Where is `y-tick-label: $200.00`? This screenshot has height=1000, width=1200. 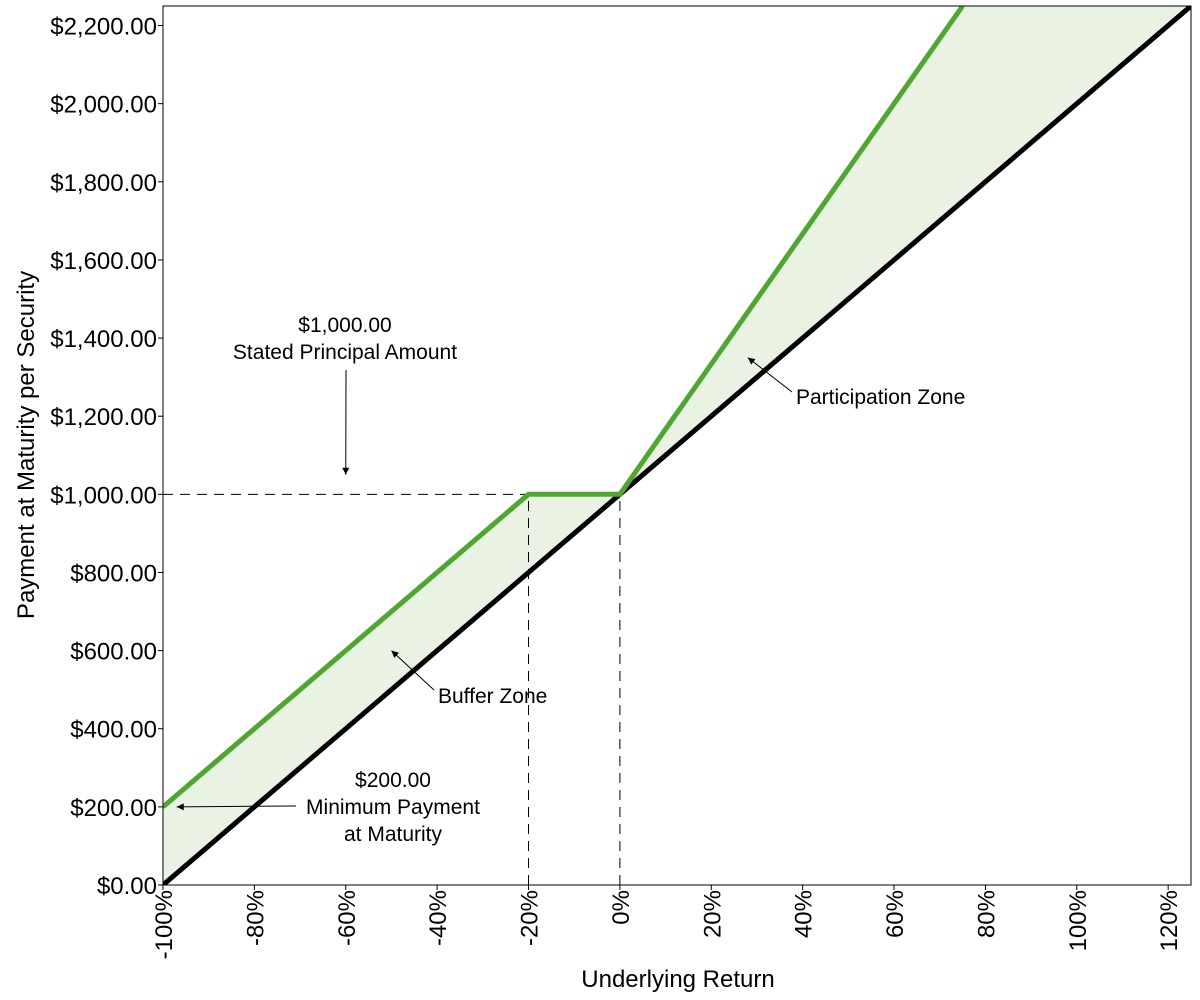 y-tick-label: $200.00 is located at coordinates (113, 808).